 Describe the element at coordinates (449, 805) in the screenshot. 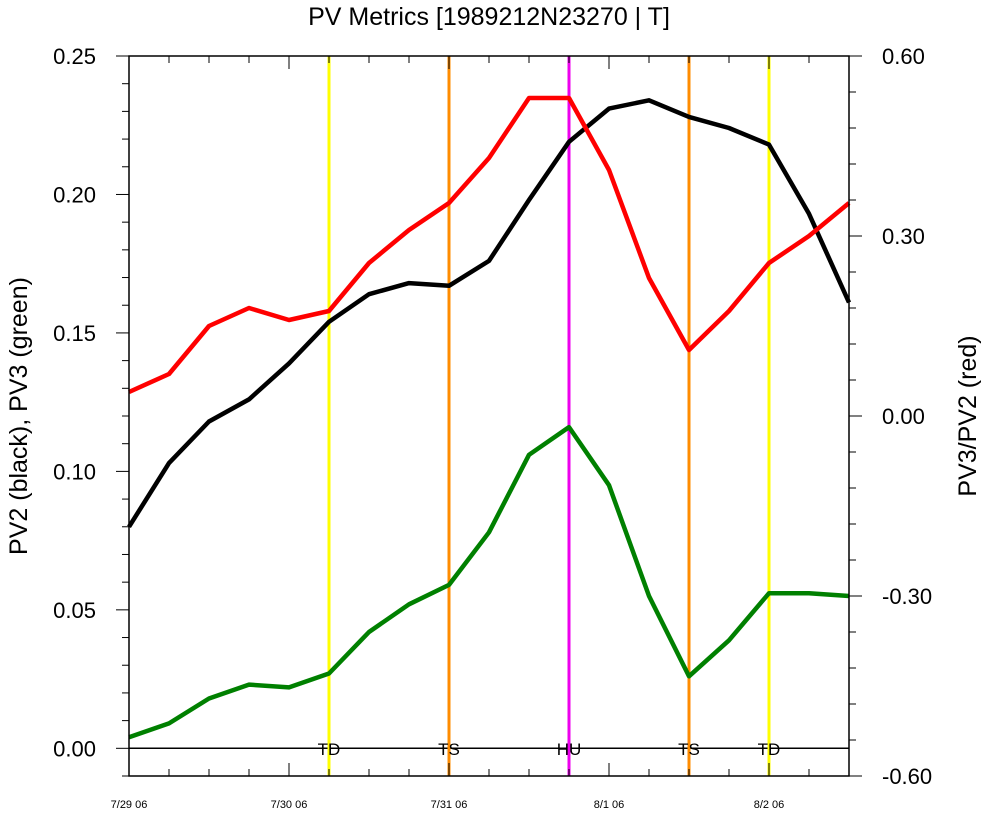

I see `x-tick-label: 7/31 06` at that location.